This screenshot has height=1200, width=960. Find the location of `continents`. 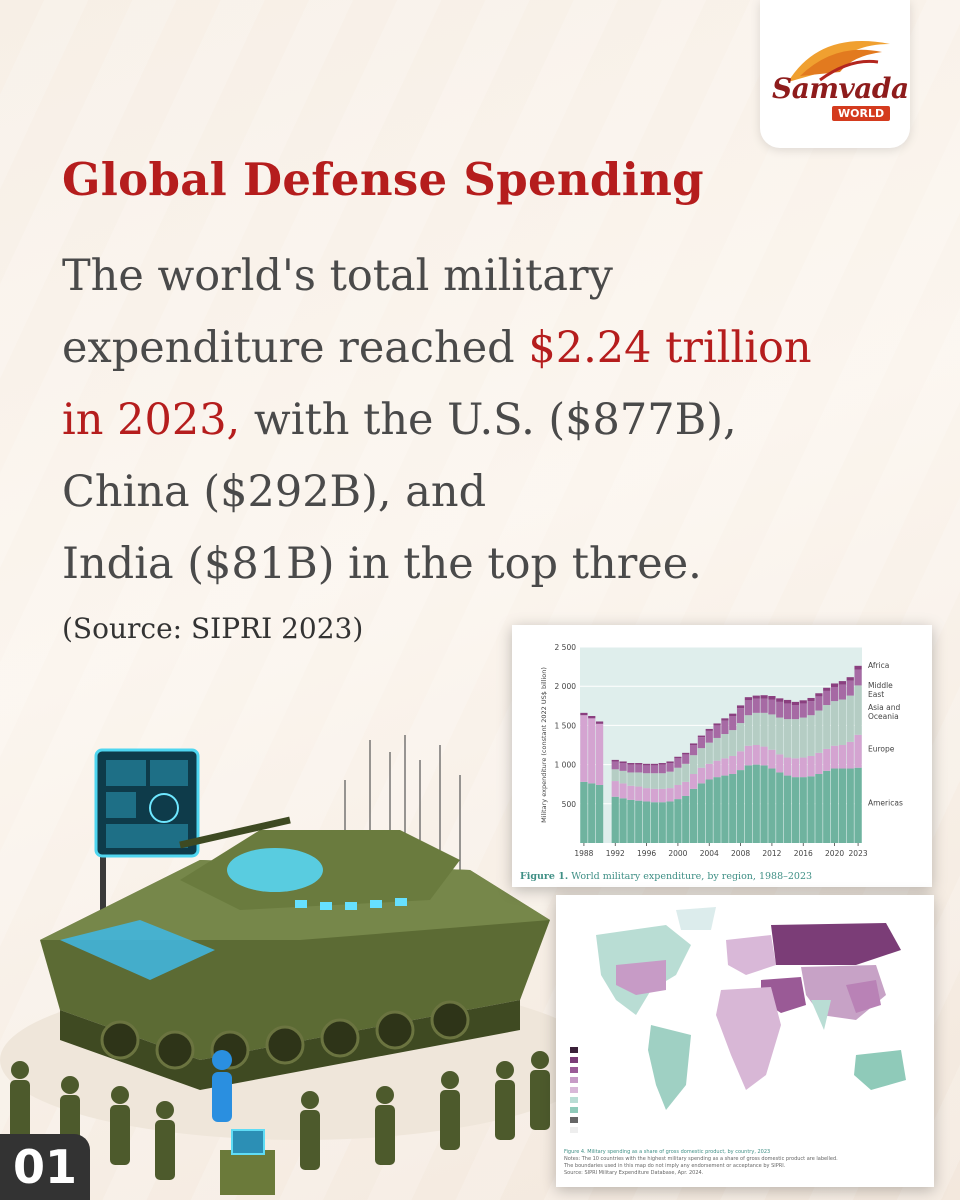

continents is located at coordinates (751, 1008).